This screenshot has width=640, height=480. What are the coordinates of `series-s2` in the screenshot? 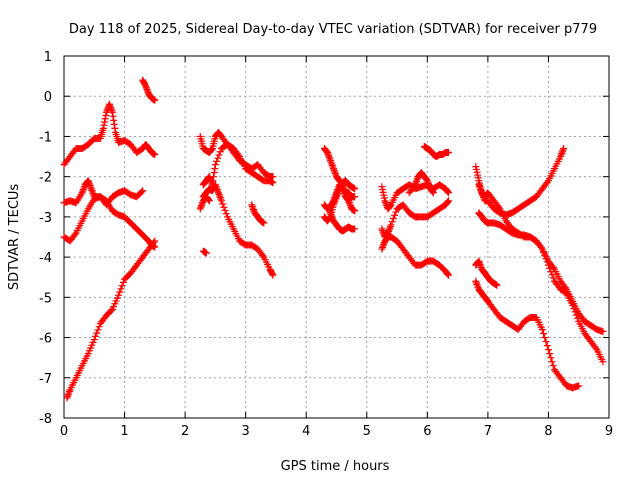 It's located at (149, 90).